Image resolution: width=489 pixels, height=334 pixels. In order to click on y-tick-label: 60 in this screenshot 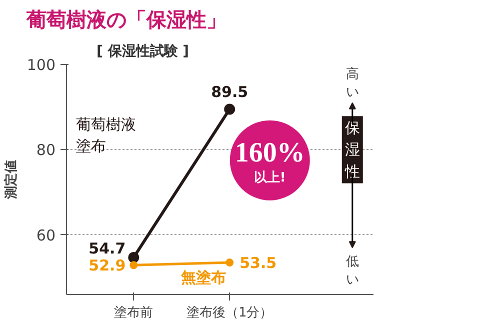, I will do `click(46, 235)`.